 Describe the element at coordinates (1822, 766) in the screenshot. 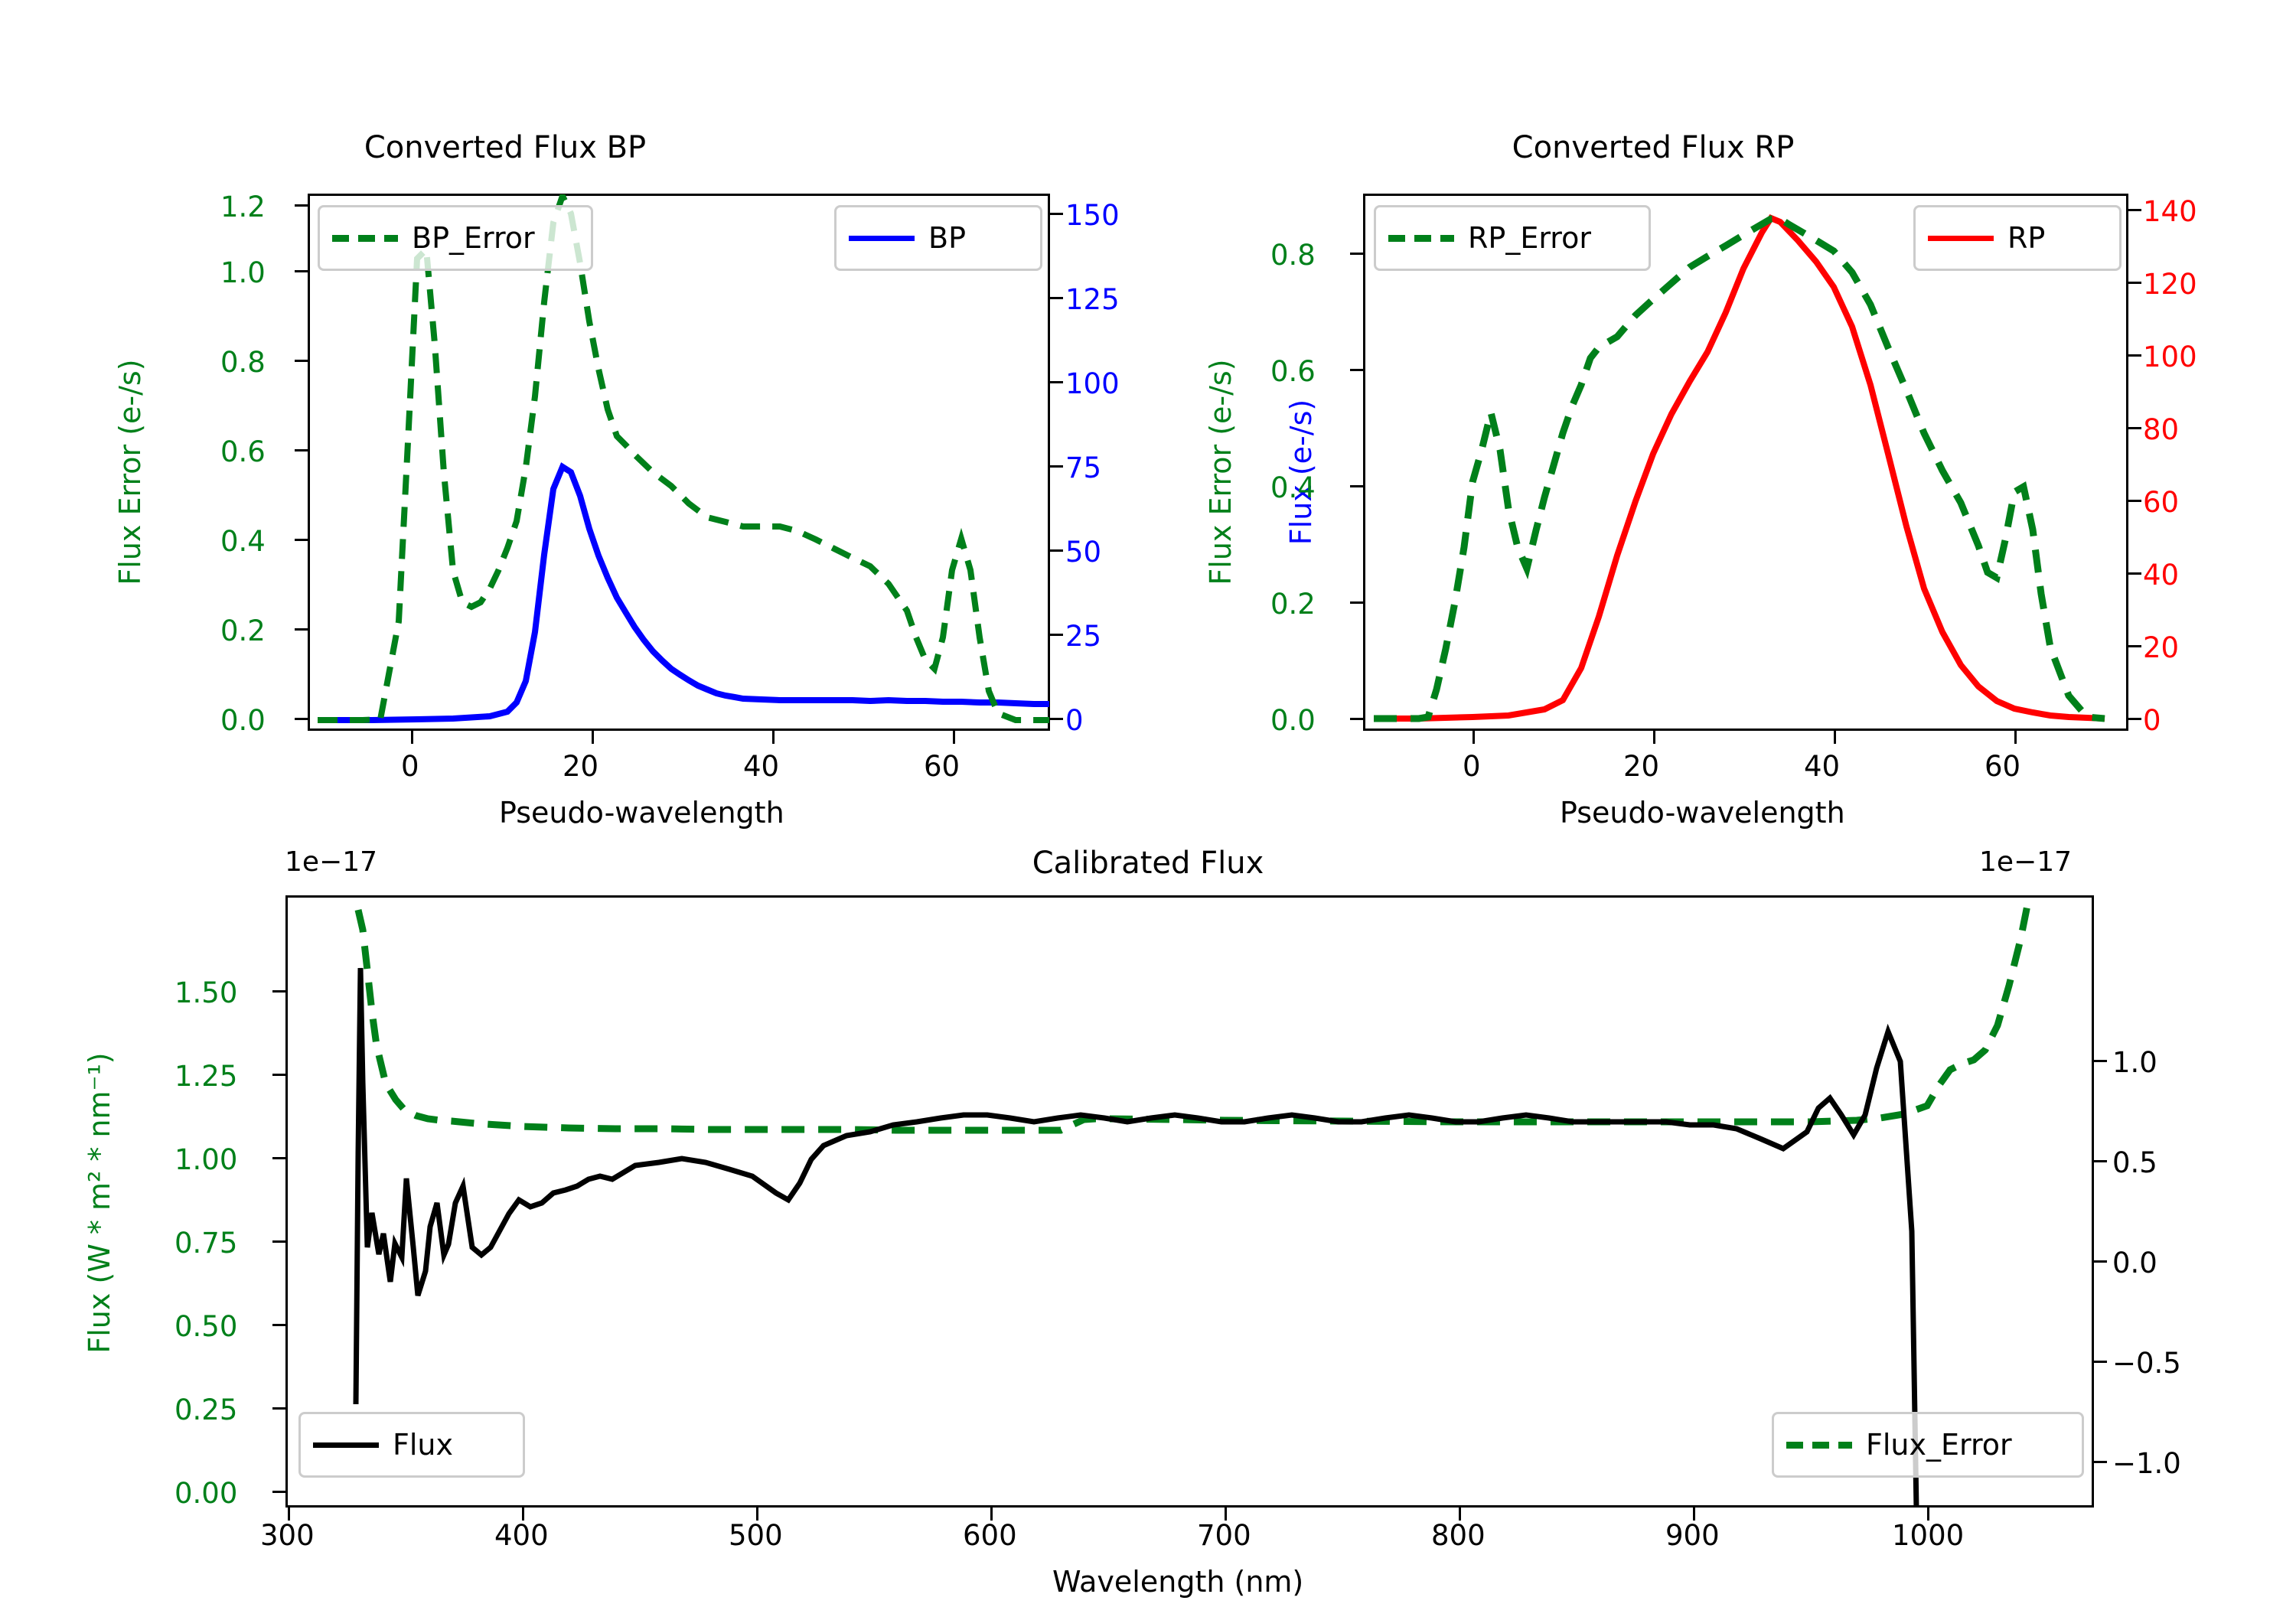

I see `rp-xtick-2: 40` at that location.